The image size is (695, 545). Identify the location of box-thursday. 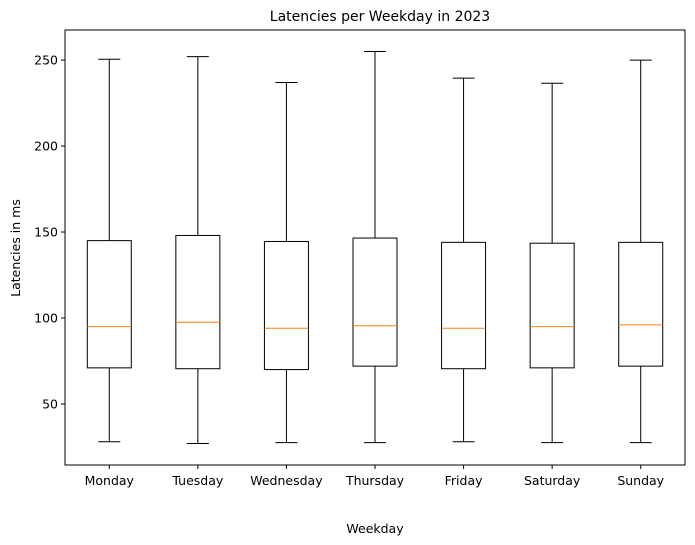
(375, 302).